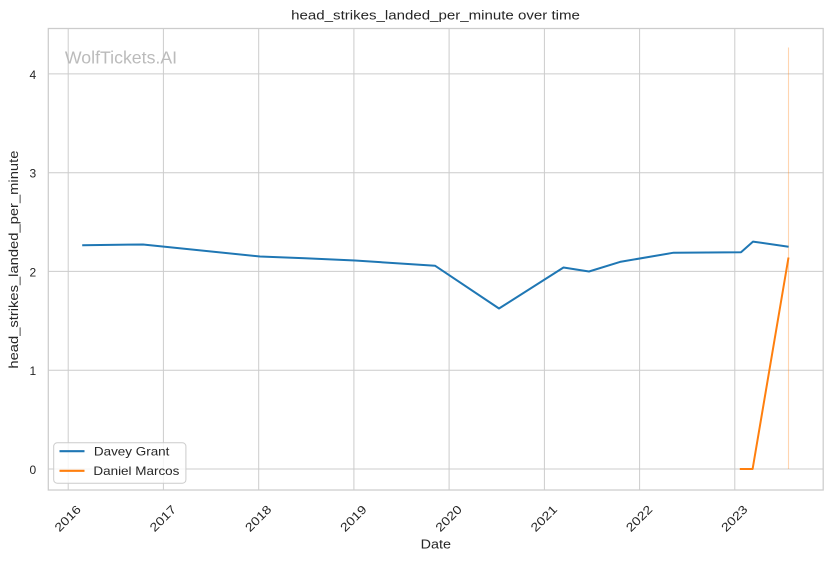 Image resolution: width=832 pixels, height=561 pixels. I want to click on svg-text:head_strikes_landed_per_minute: head_strikes_landed_per_minute over time, so click(435, 15).